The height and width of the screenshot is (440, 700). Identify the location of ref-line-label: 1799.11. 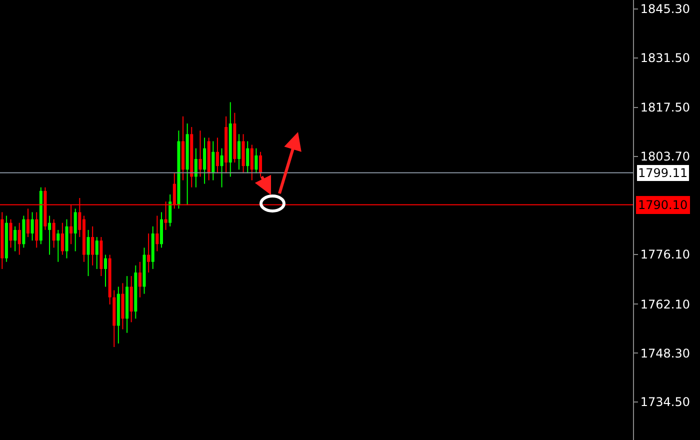
(663, 173).